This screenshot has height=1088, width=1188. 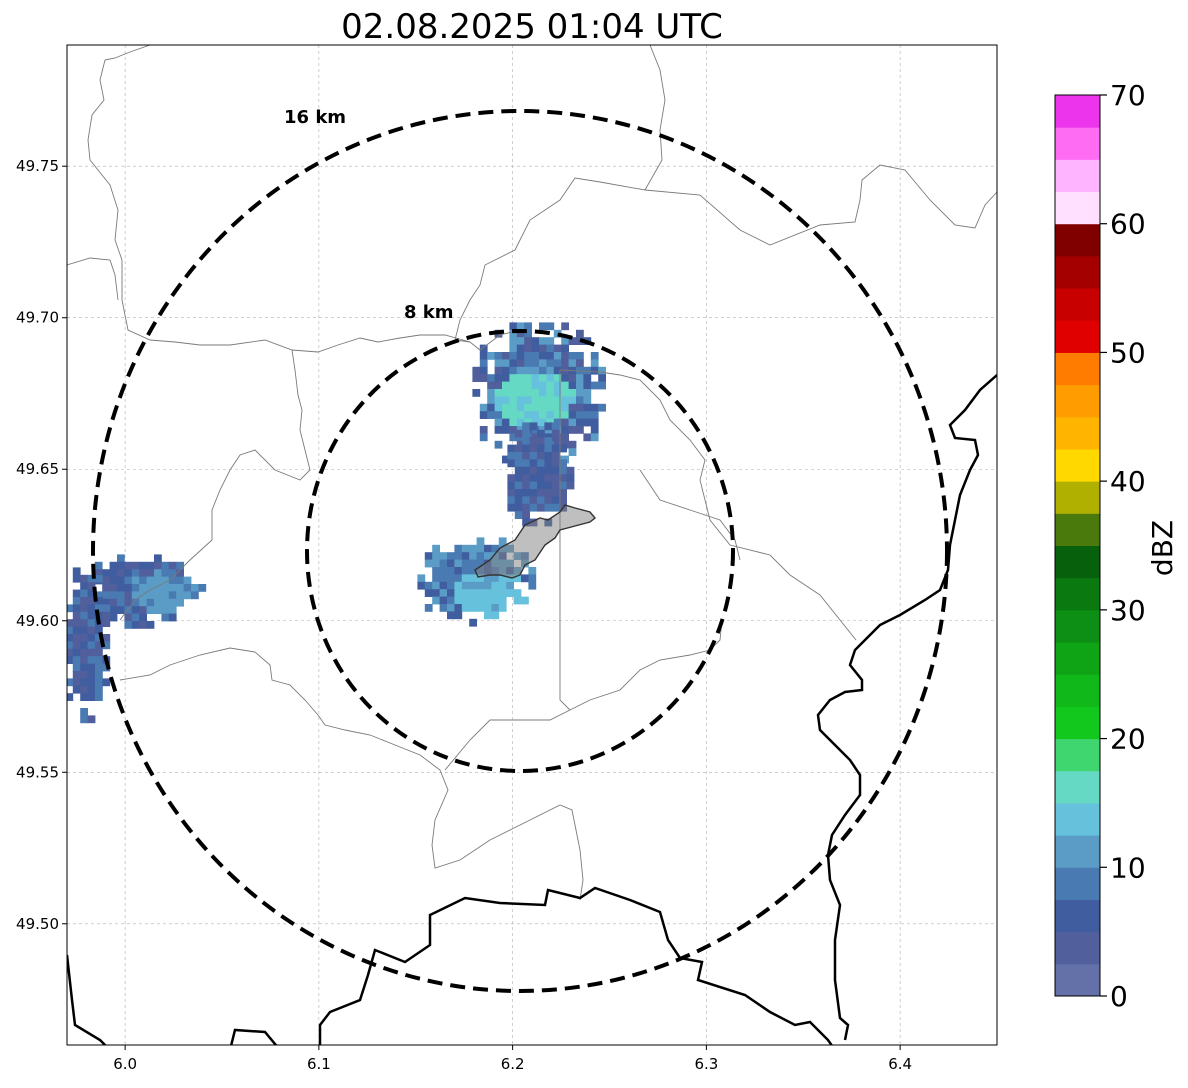 What do you see at coordinates (215, 485) in the screenshot?
I see `admin-border-center-west` at bounding box center [215, 485].